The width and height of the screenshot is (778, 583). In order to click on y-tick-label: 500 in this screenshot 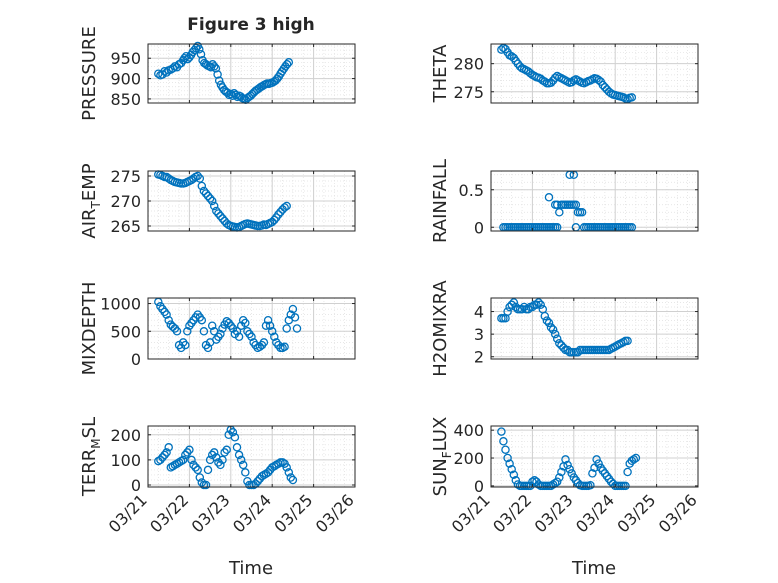, I will do `click(125, 331)`.